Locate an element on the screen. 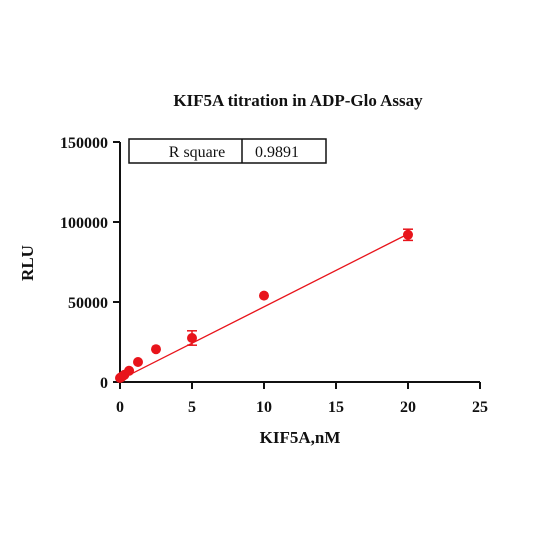 Image resolution: width=533 pixels, height=533 pixels. x-tick-label: 10 is located at coordinates (264, 407).